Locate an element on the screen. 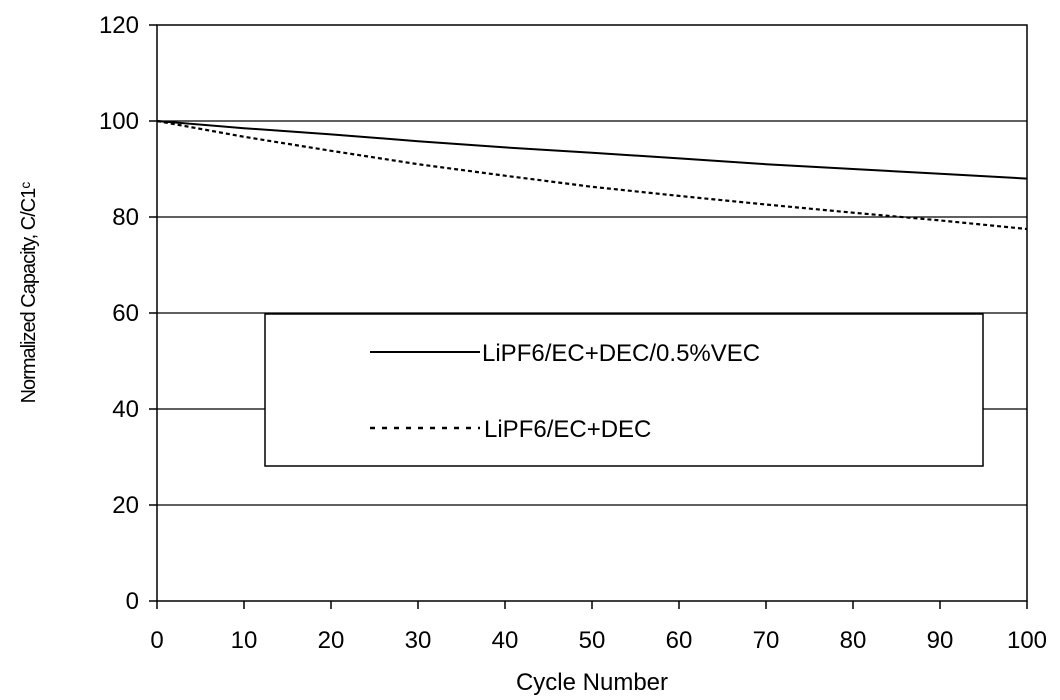  y-tick-label: 0 is located at coordinates (132, 601).